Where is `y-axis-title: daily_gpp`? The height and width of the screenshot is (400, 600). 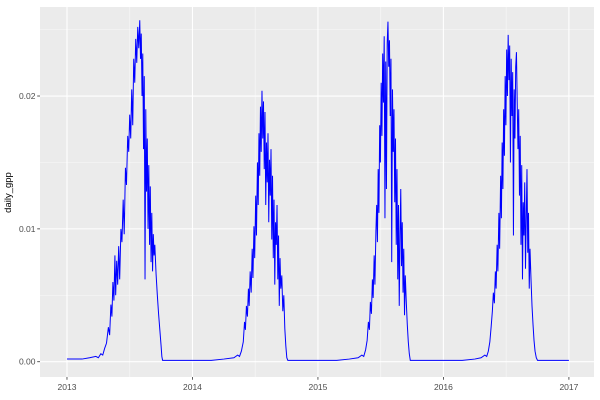 y-axis-title: daily_gpp is located at coordinates (8, 192).